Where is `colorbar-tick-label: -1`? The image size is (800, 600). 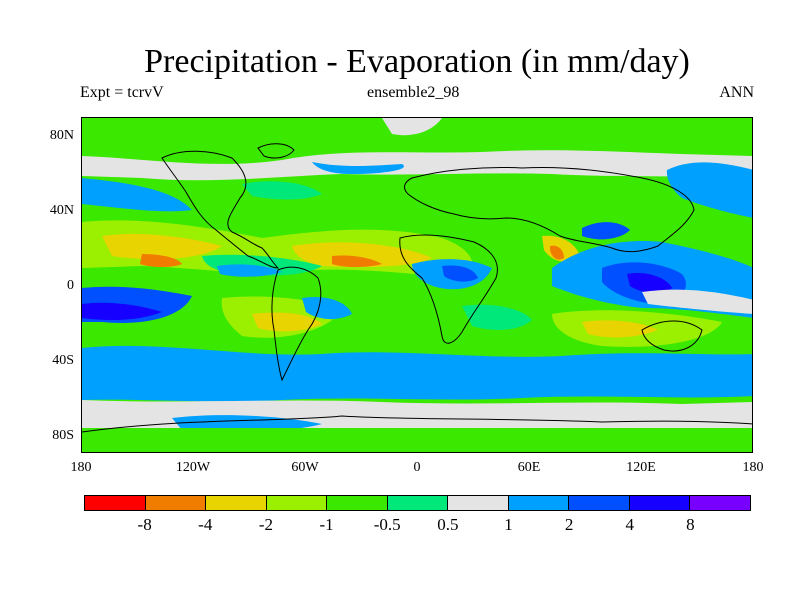
colorbar-tick-label: -1 is located at coordinates (326, 524).